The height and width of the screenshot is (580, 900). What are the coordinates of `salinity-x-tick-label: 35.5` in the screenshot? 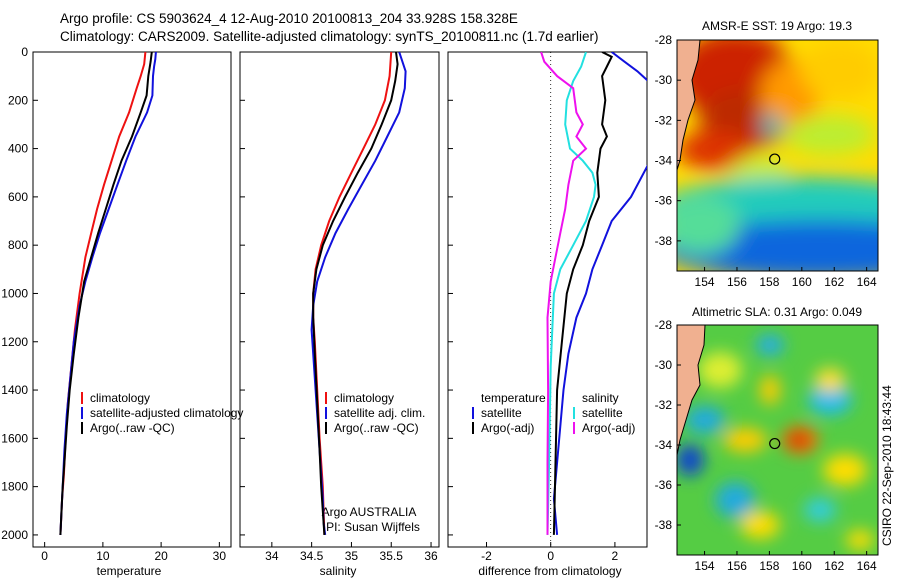 It's located at (392, 556).